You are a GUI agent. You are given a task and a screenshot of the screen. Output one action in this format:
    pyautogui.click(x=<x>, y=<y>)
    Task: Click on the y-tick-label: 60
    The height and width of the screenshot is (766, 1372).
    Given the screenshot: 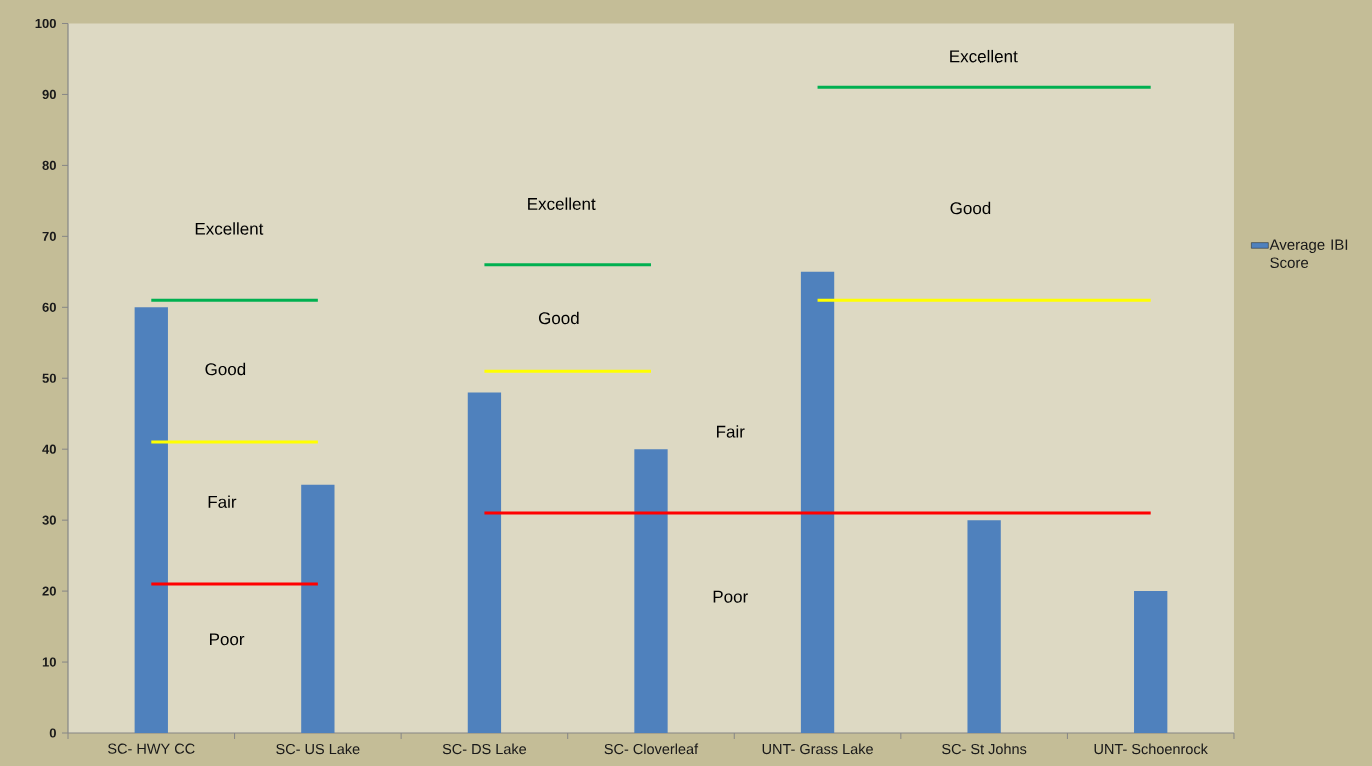 What is the action you would take?
    pyautogui.click(x=49, y=307)
    